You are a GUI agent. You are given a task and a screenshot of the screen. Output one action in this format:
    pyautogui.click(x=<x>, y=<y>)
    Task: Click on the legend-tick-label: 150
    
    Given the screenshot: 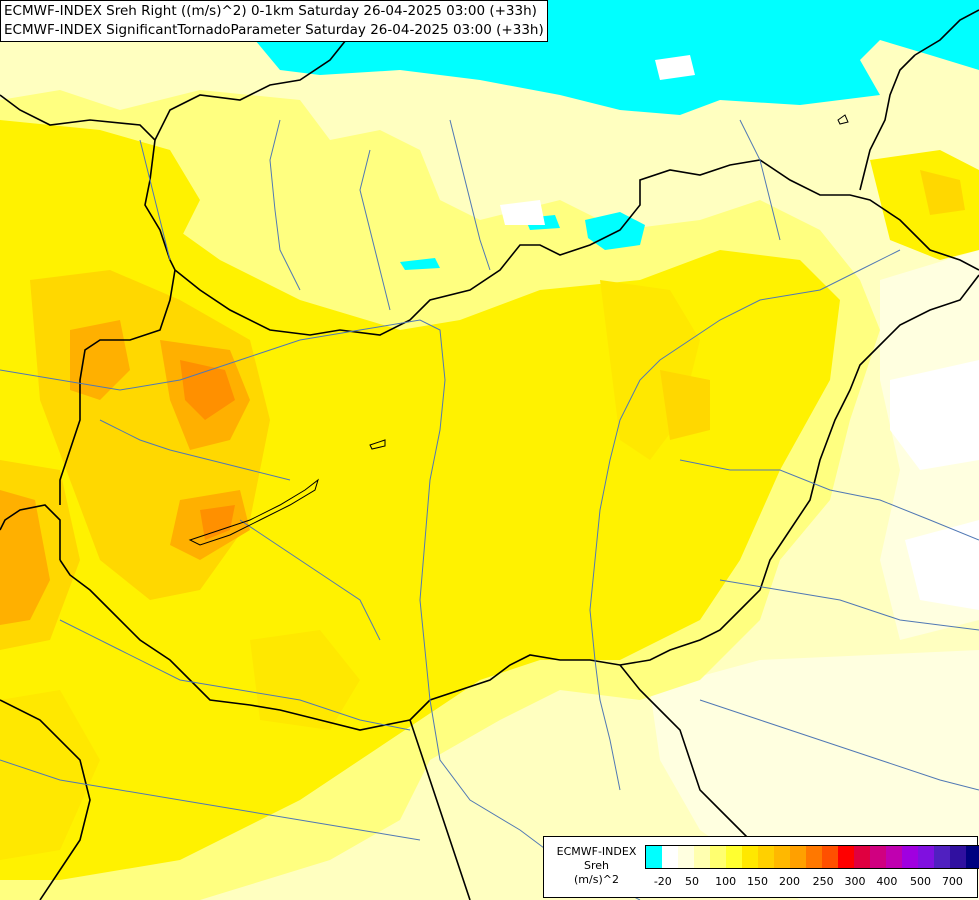 What is the action you would take?
    pyautogui.click(x=758, y=881)
    